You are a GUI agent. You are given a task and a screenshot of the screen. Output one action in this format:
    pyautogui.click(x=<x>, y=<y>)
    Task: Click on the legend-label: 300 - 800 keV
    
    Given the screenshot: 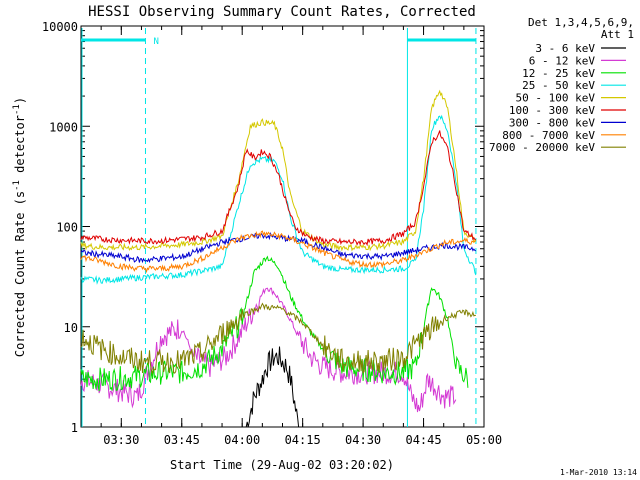 What is the action you would take?
    pyautogui.click(x=552, y=122)
    